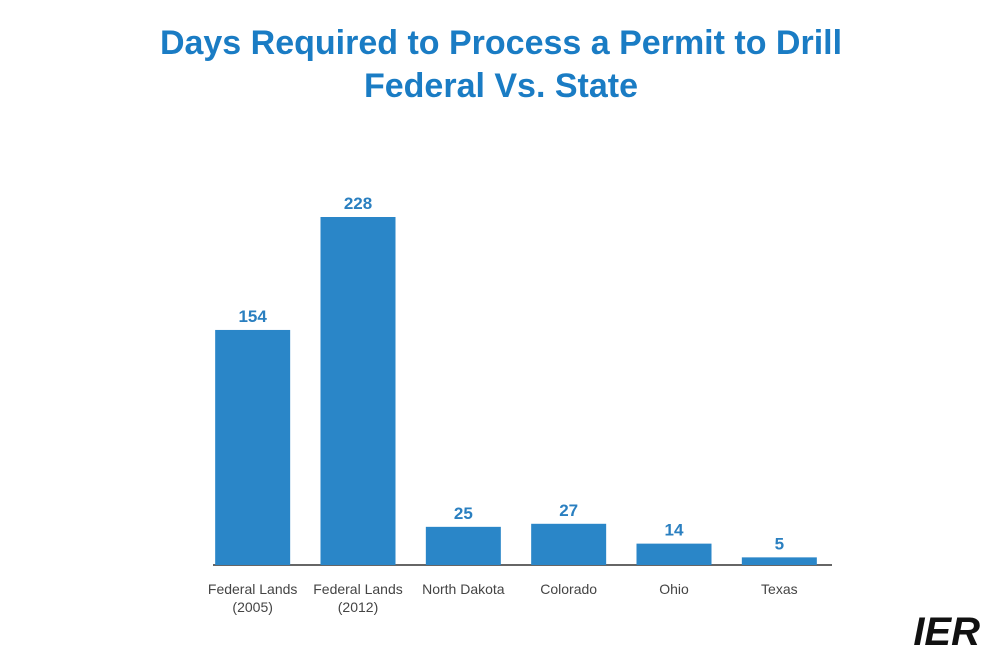  Describe the element at coordinates (252, 598) in the screenshot. I see `x-tick-label: Federal Lands (2005)` at that location.